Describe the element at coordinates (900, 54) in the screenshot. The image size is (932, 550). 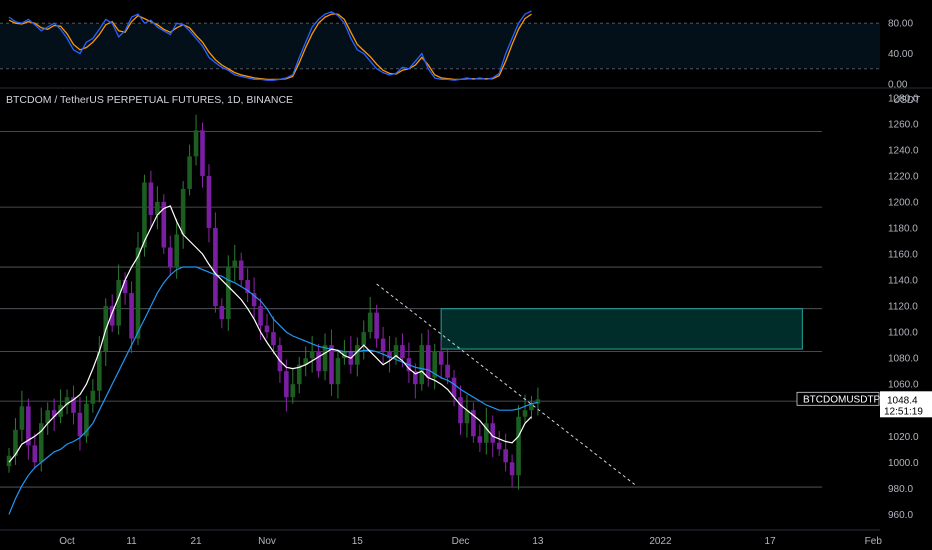
I see `stoch-tick-label: 40.00` at that location.